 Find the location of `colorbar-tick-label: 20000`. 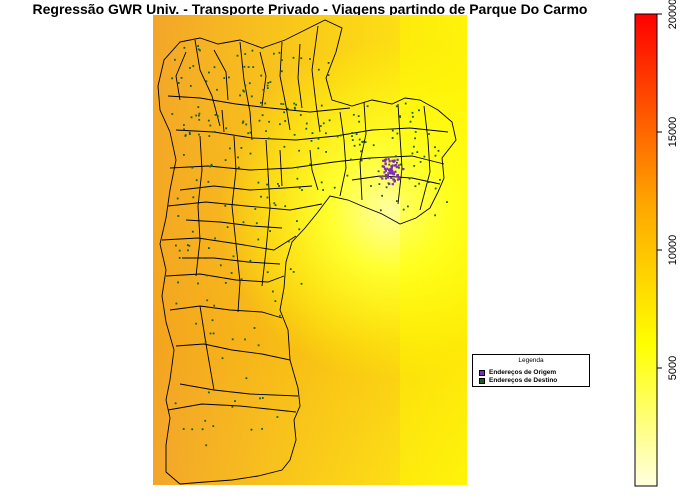

colorbar-tick-label: 20000 is located at coordinates (673, 14).